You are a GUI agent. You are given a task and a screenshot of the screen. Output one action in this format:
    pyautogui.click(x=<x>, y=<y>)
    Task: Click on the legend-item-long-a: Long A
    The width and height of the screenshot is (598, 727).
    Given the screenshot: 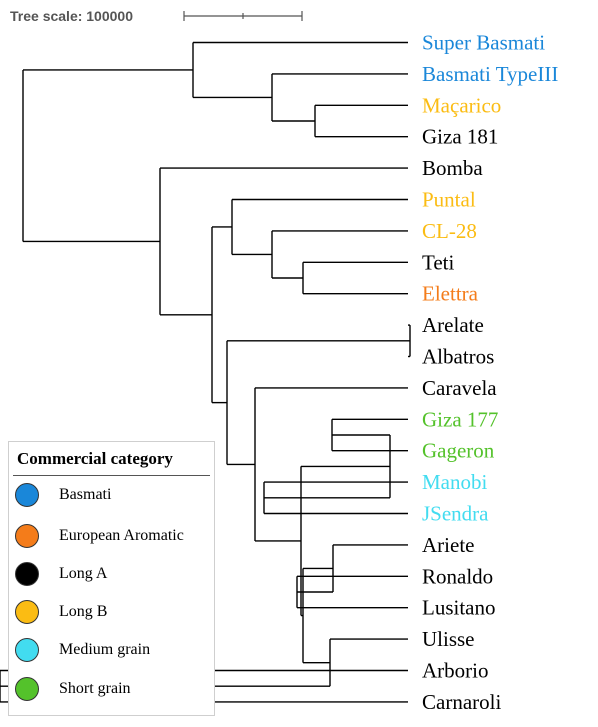 What is the action you would take?
    pyautogui.click(x=61, y=574)
    